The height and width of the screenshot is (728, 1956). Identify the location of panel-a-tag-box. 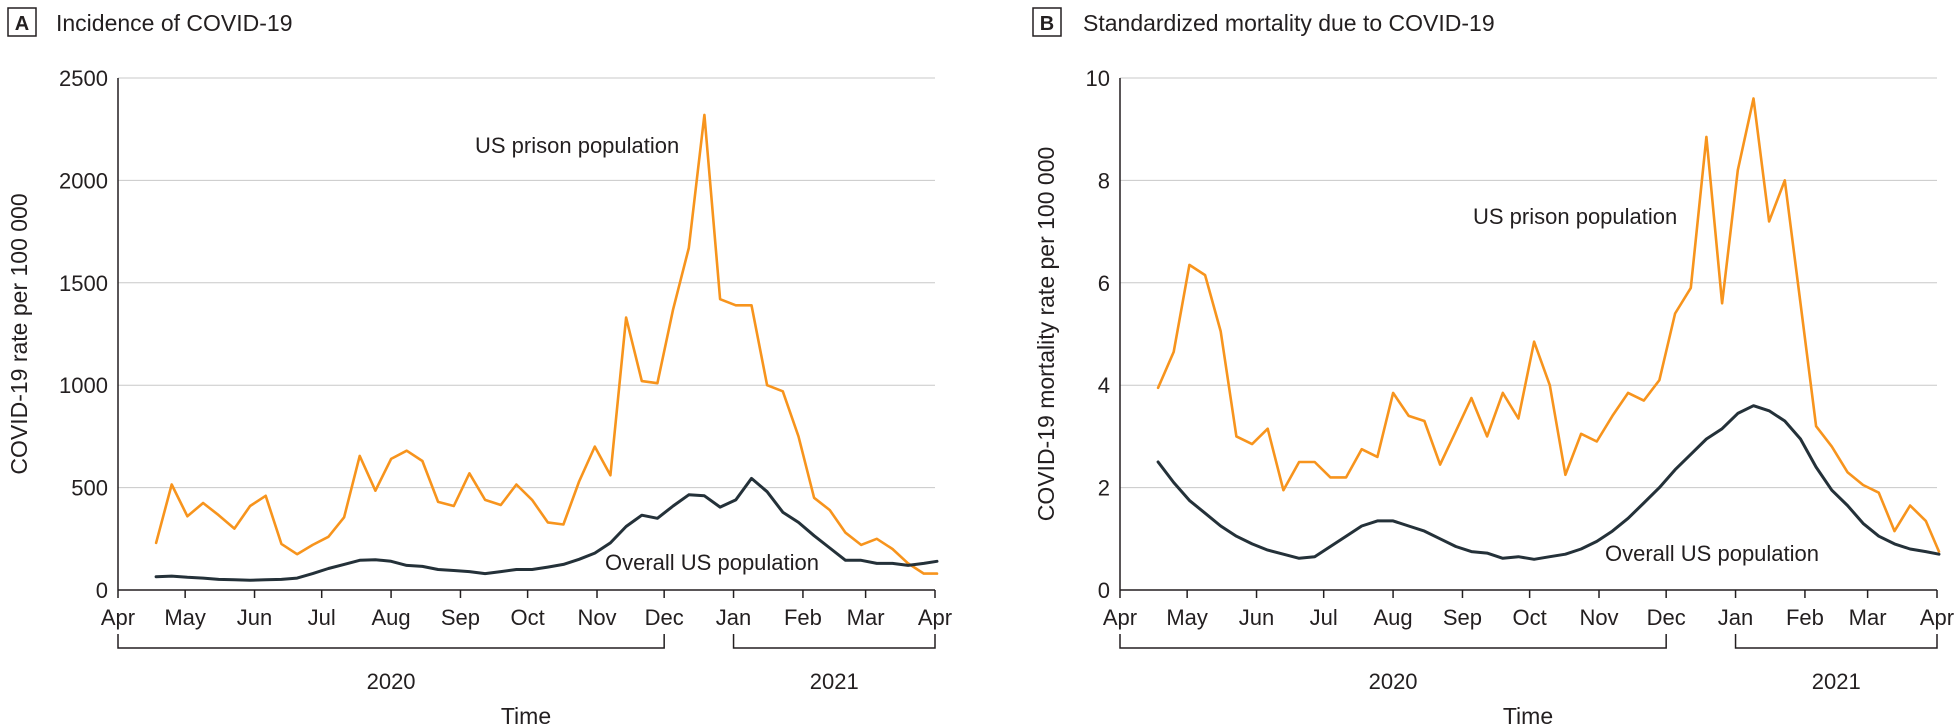
(22, 22).